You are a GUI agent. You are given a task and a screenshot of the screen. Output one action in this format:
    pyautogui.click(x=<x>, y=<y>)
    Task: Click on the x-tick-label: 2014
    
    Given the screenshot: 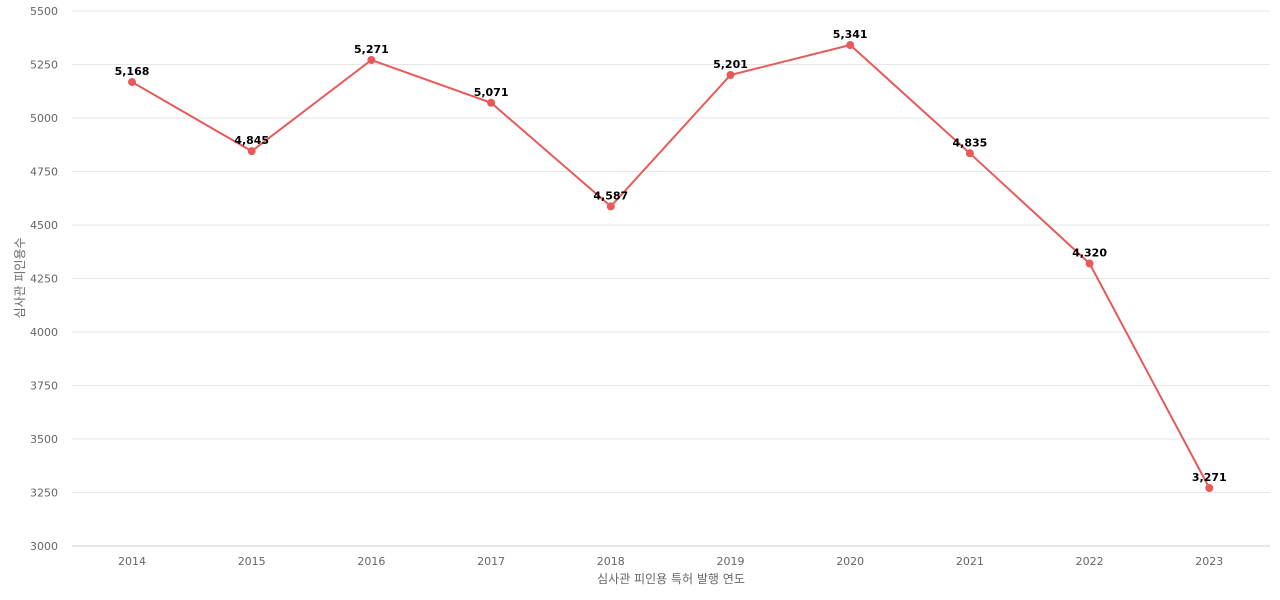 What is the action you would take?
    pyautogui.click(x=132, y=561)
    